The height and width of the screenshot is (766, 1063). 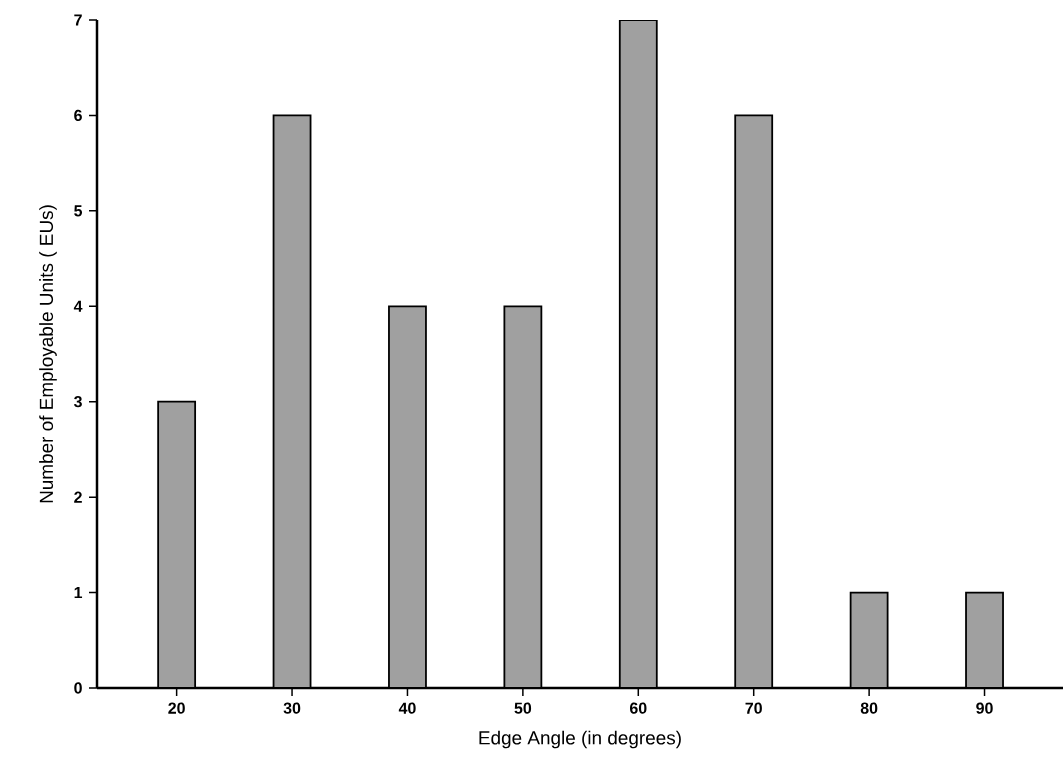 What do you see at coordinates (984, 708) in the screenshot?
I see `x-tick-label: 90` at bounding box center [984, 708].